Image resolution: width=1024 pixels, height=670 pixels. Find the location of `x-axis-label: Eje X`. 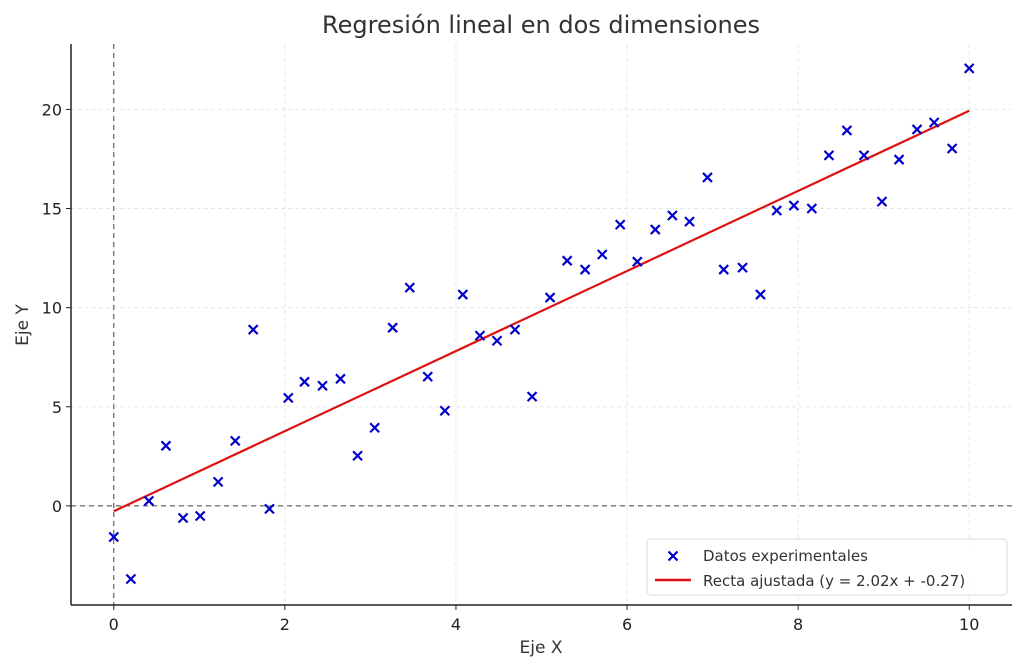

x-axis-label: Eje X is located at coordinates (541, 648).